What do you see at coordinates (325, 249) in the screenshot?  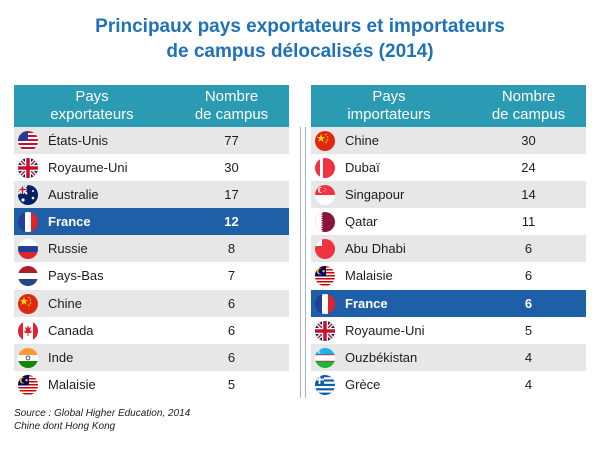 I see `abu-dhabi-flag-icon` at bounding box center [325, 249].